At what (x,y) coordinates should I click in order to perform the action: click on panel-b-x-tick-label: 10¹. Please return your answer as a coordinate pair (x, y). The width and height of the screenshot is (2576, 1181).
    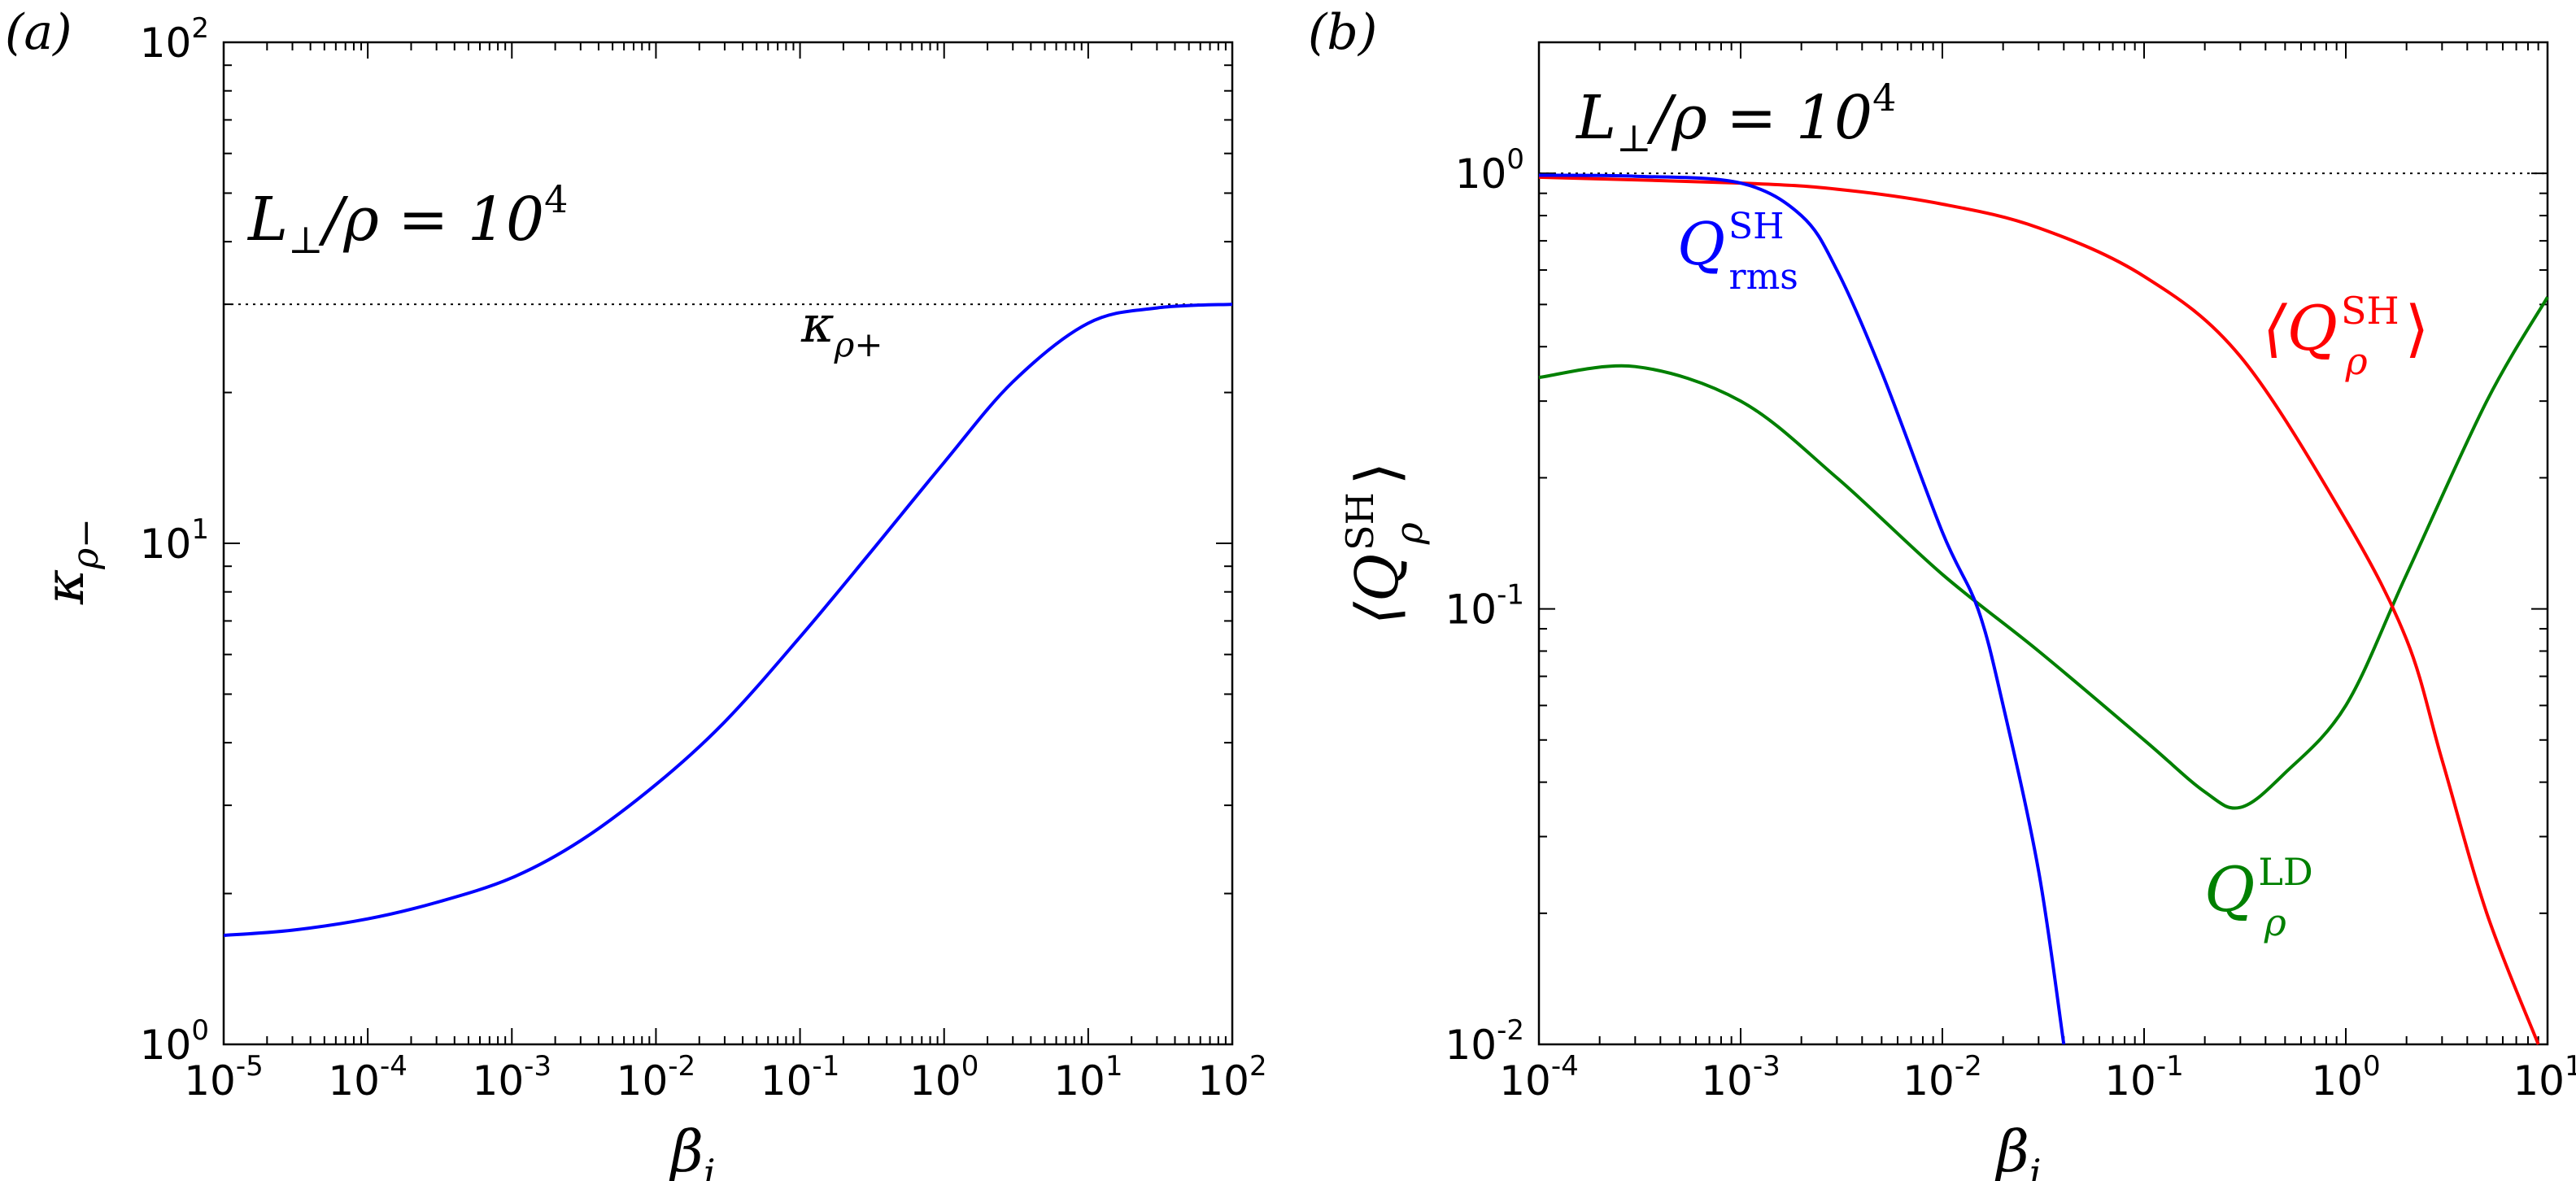
    Looking at the image, I should click on (2544, 1077).